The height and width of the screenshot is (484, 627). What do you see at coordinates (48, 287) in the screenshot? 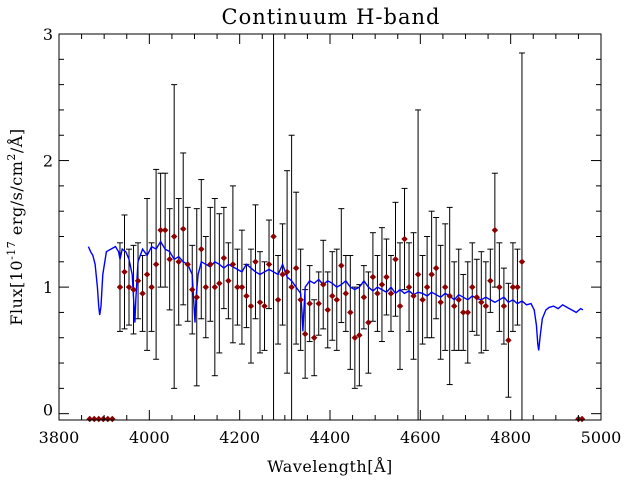
I see `y-tick-label-1: 1` at bounding box center [48, 287].